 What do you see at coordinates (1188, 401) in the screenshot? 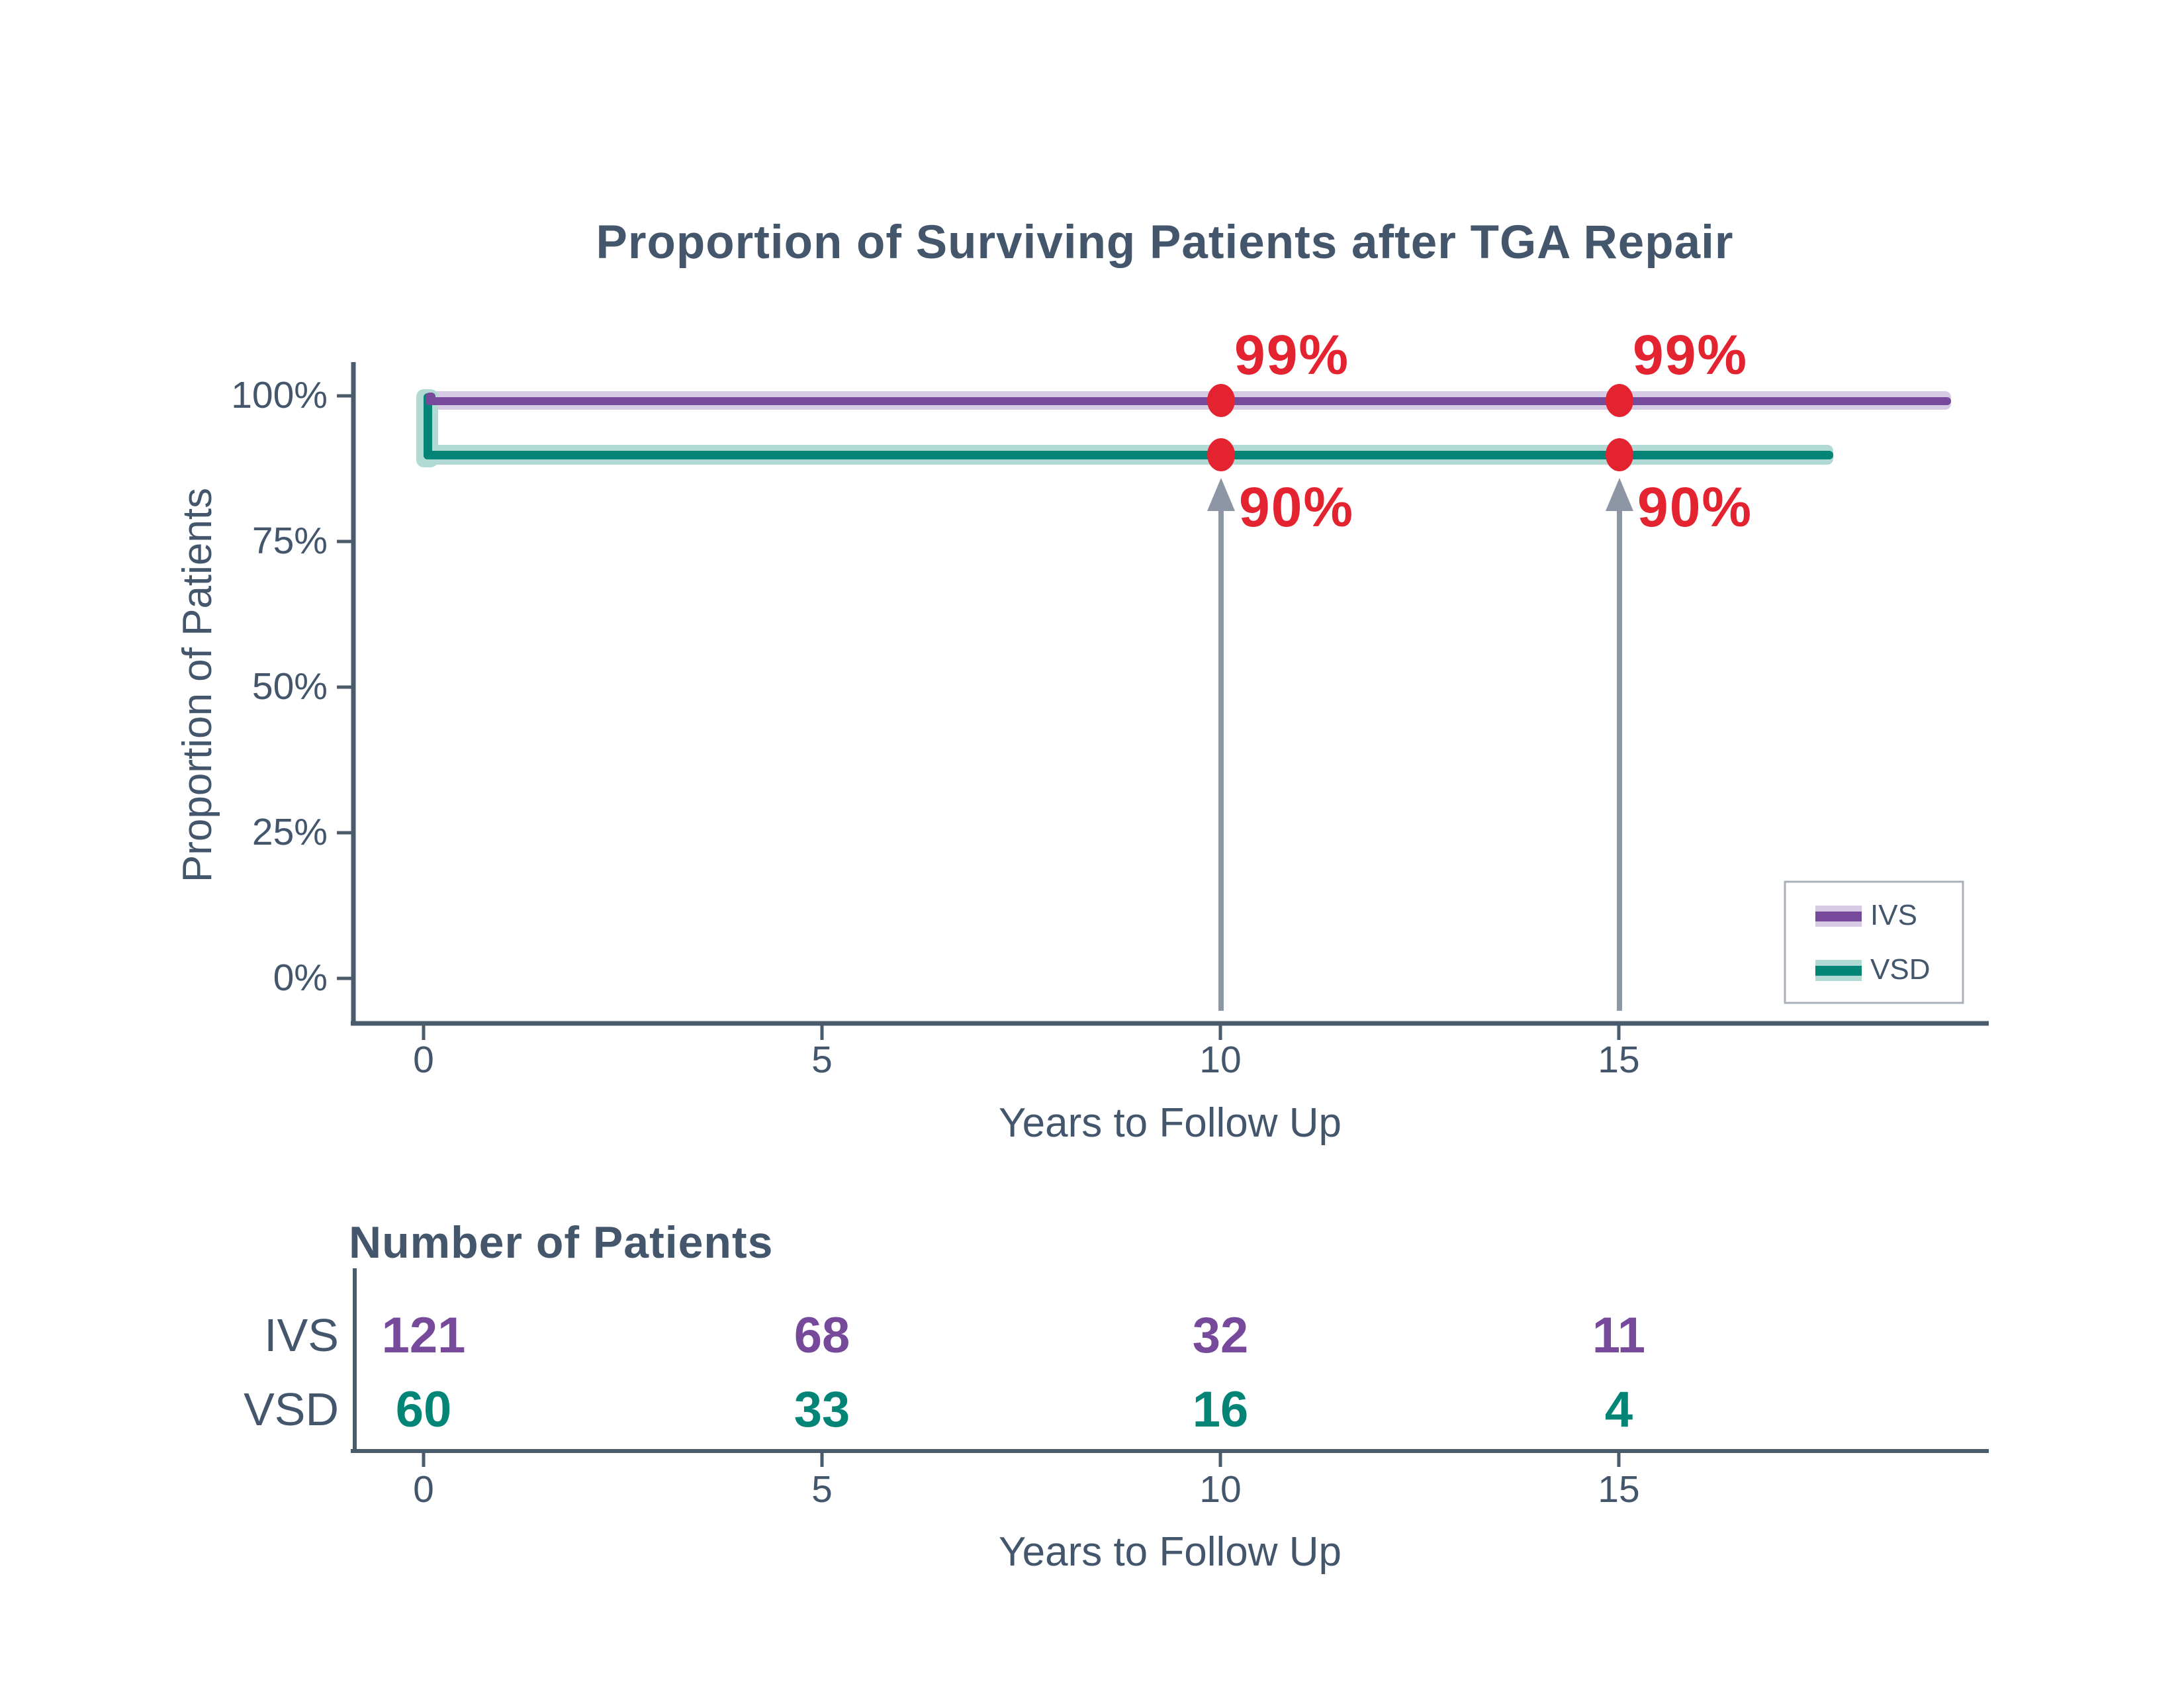
I see `ivs-curve` at bounding box center [1188, 401].